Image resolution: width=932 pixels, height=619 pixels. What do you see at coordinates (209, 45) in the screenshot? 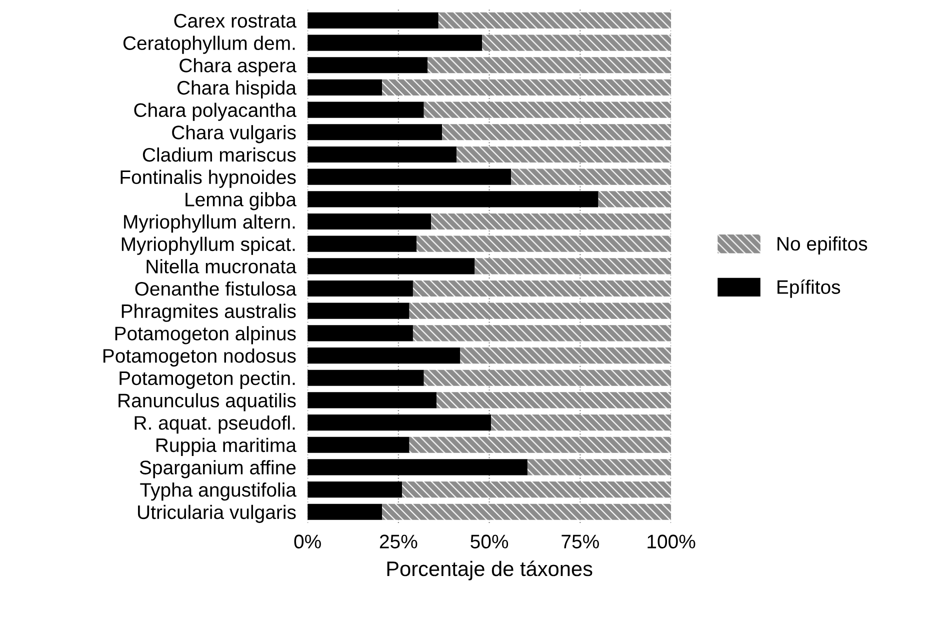
I see `y-tick-label: Ceratophyllum dem.` at bounding box center [209, 45].